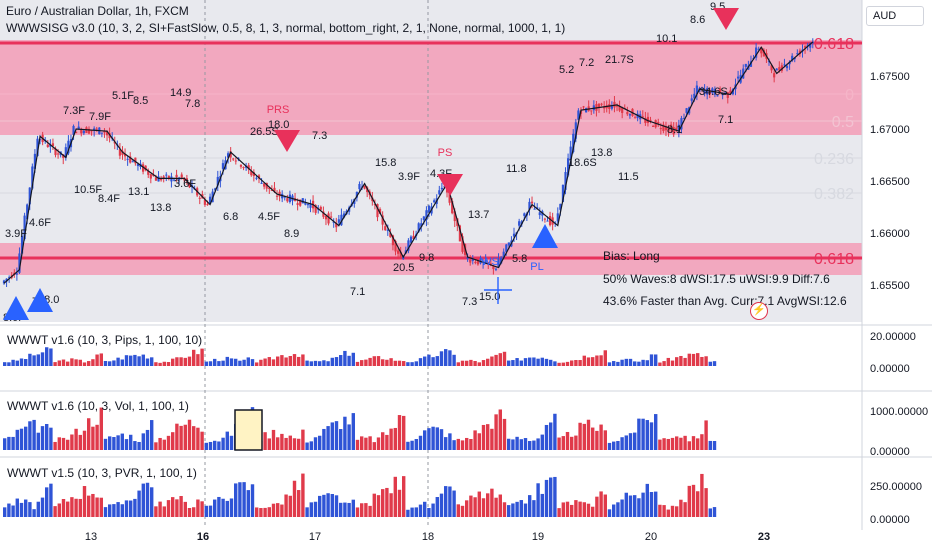 The height and width of the screenshot is (550, 932). Describe the element at coordinates (899, 412) in the screenshot. I see `panel-axis-label: 1000.00000` at that location.